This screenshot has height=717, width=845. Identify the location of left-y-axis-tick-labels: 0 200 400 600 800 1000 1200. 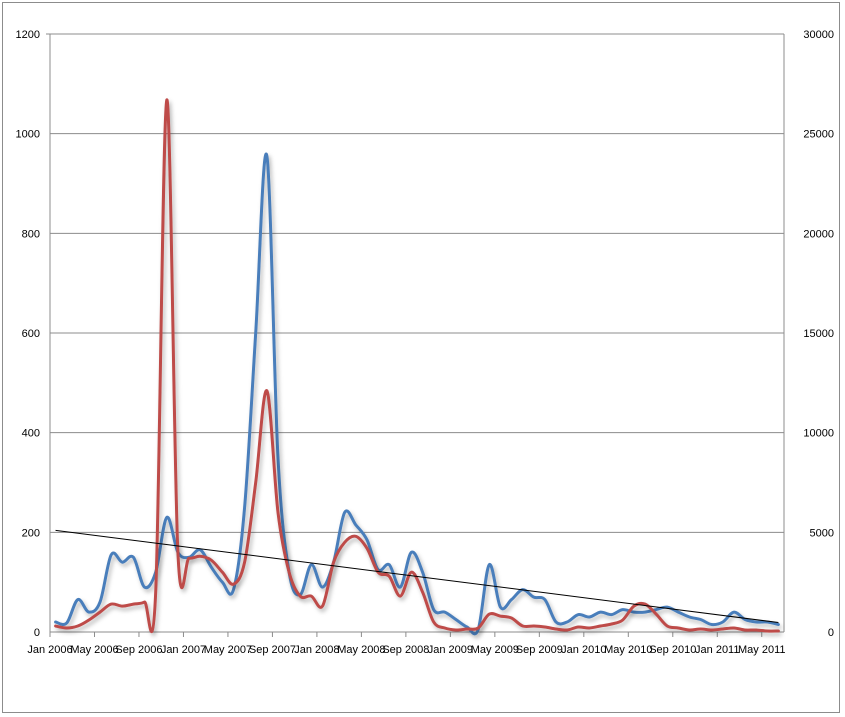
(28, 334).